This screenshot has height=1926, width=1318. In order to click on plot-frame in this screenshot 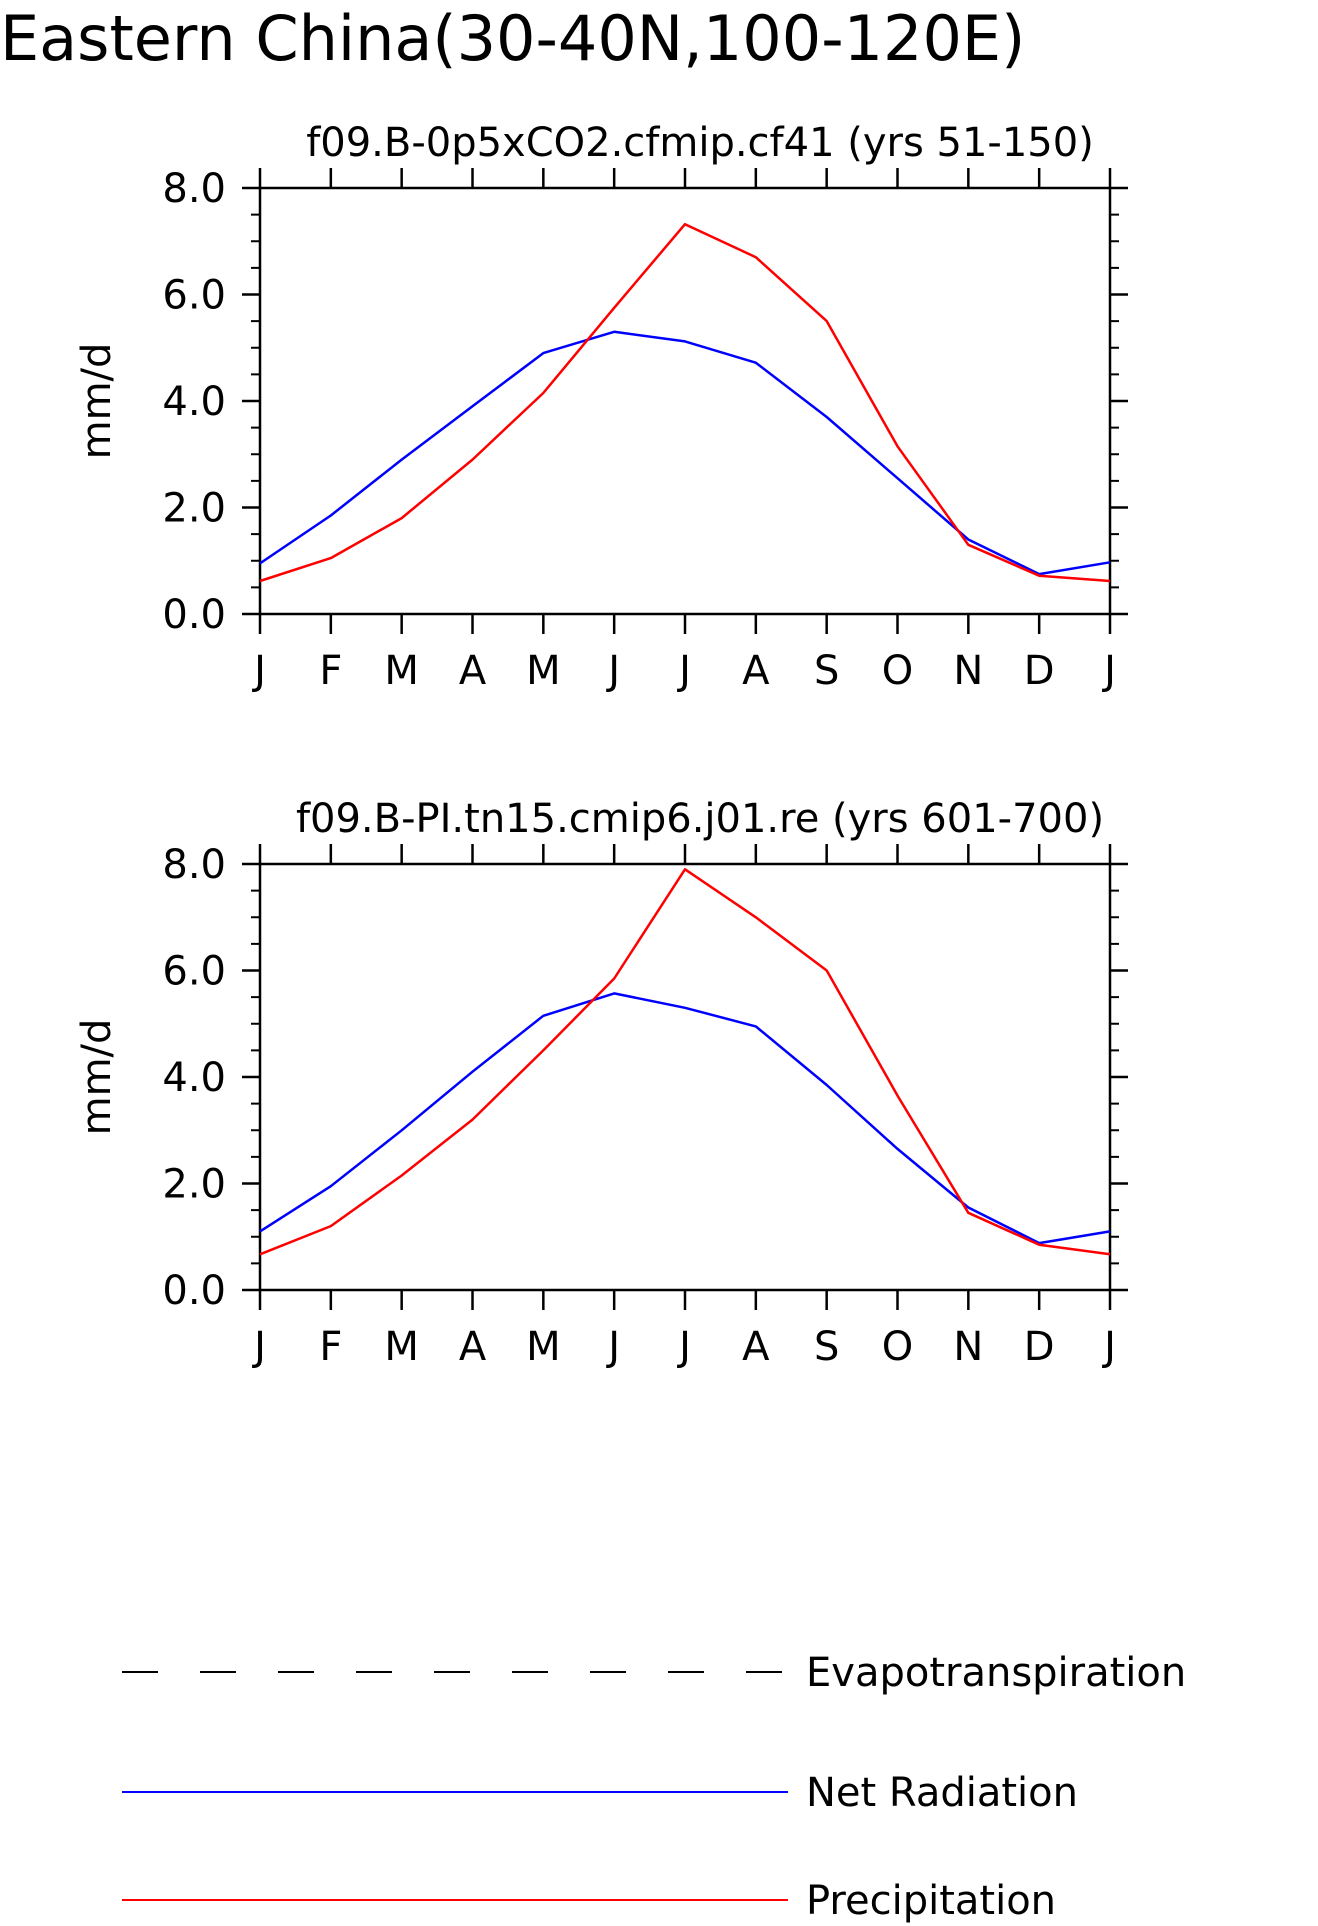, I will do `click(685, 1077)`.